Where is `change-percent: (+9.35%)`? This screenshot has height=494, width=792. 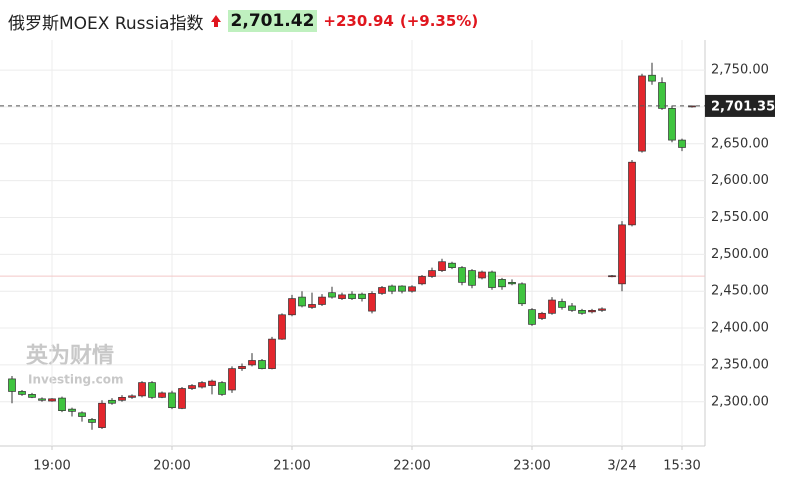
change-percent: (+9.35%) is located at coordinates (439, 21).